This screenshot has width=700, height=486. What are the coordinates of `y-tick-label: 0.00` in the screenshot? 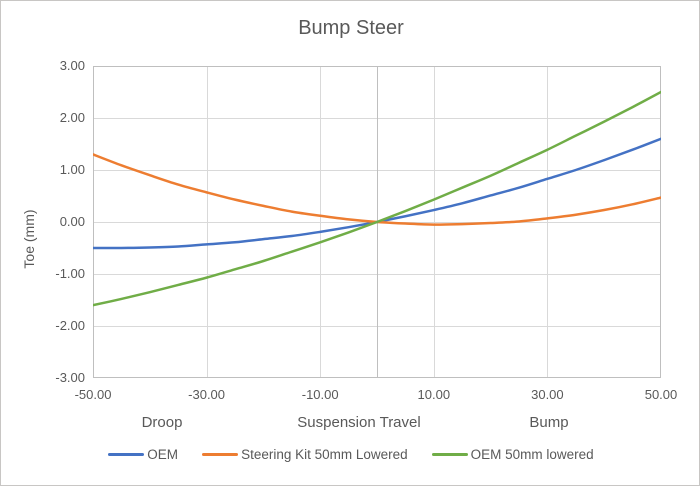 It's located at (72, 221).